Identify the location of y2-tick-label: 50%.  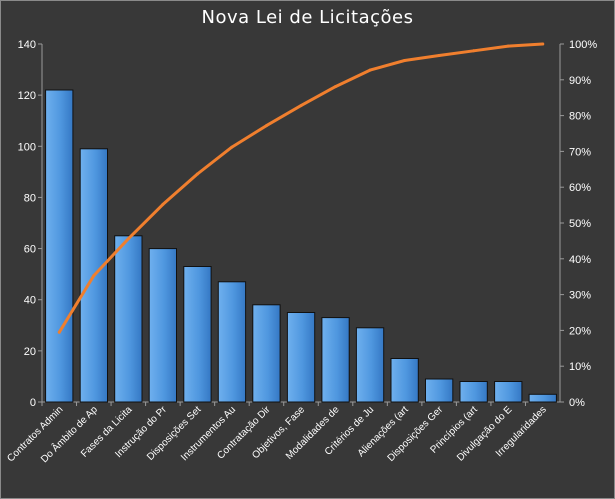
(580, 224).